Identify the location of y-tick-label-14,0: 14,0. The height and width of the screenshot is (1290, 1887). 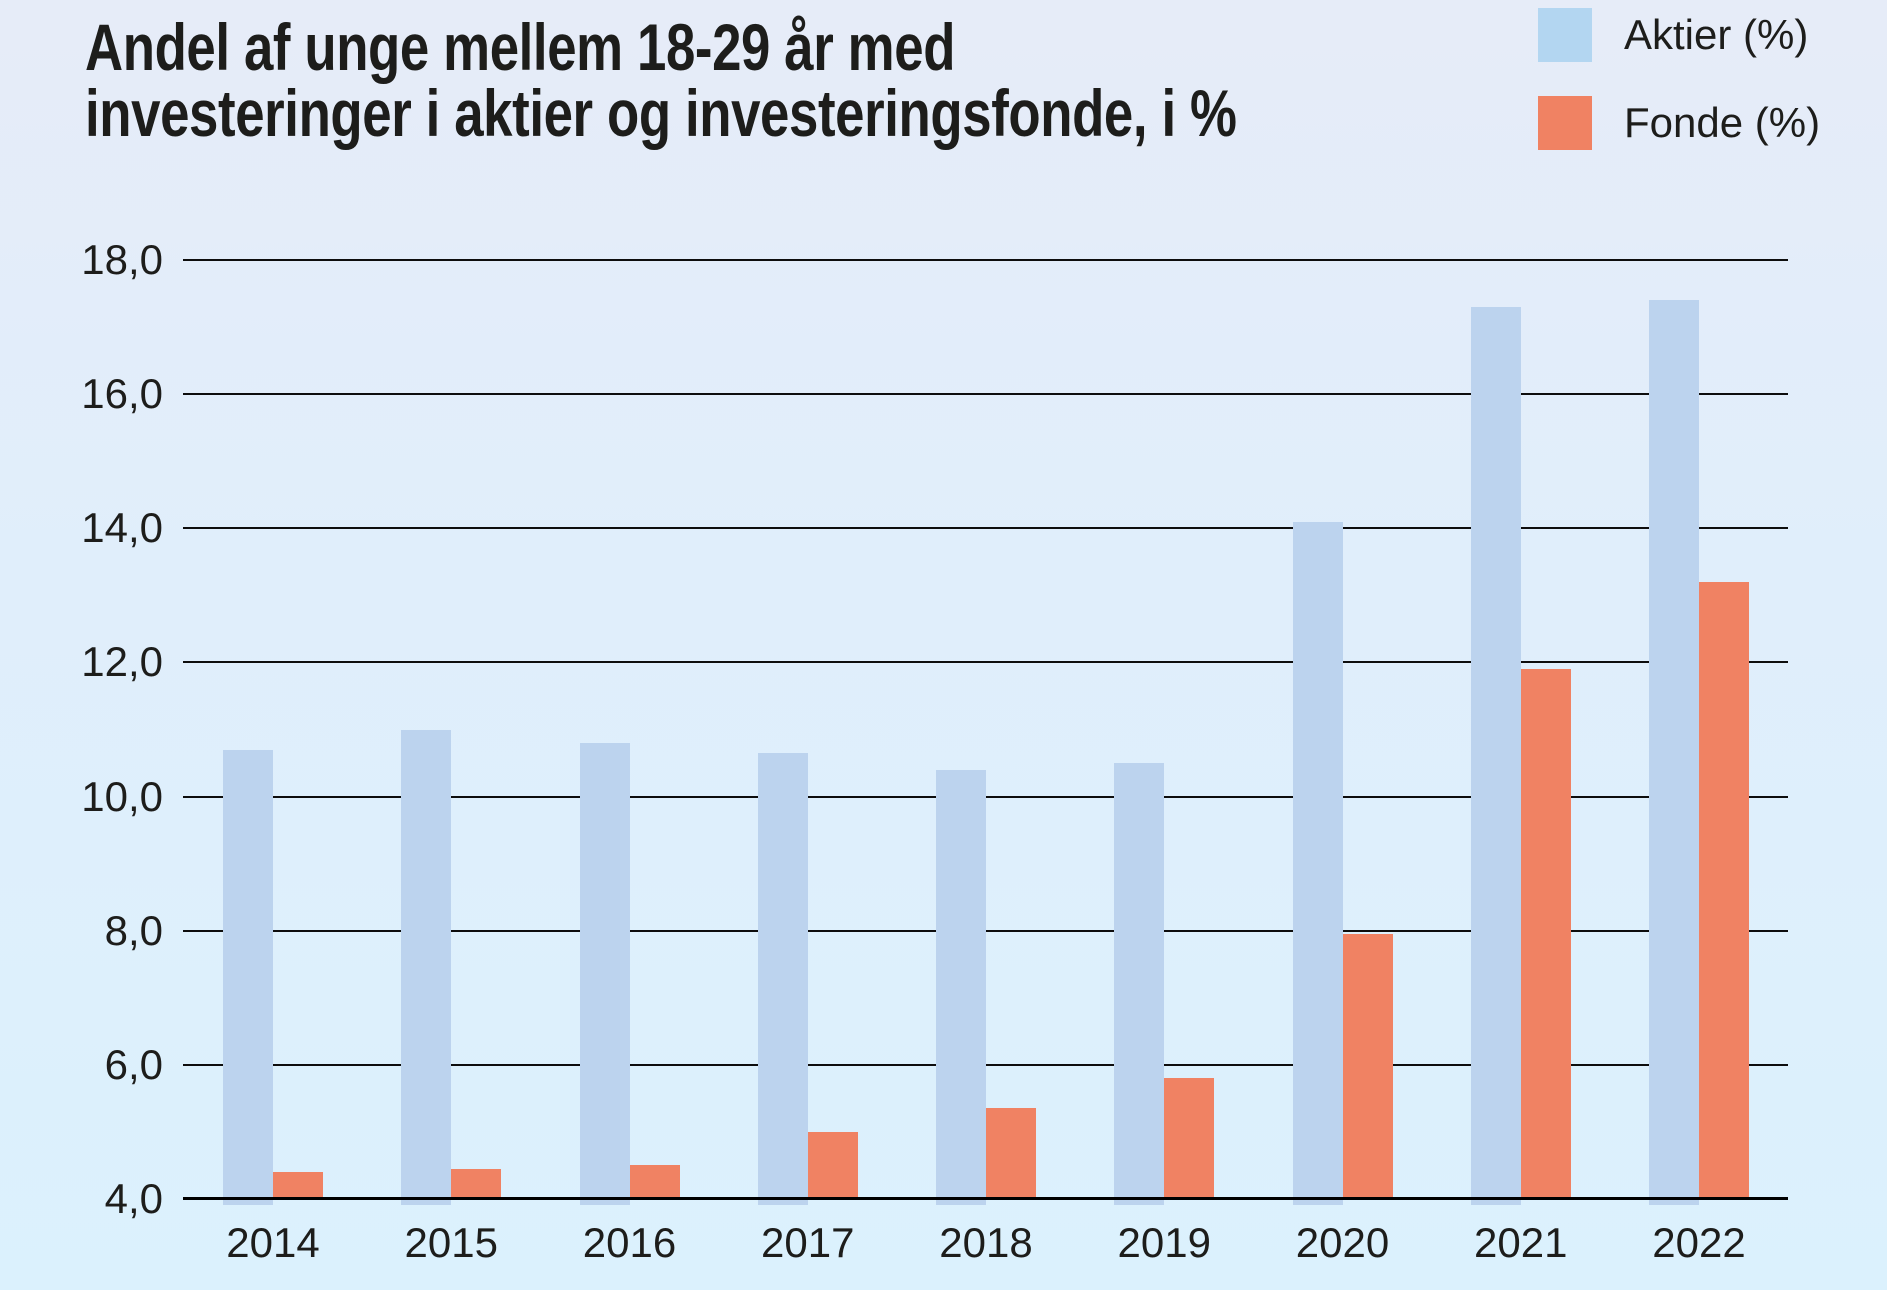
(122, 528).